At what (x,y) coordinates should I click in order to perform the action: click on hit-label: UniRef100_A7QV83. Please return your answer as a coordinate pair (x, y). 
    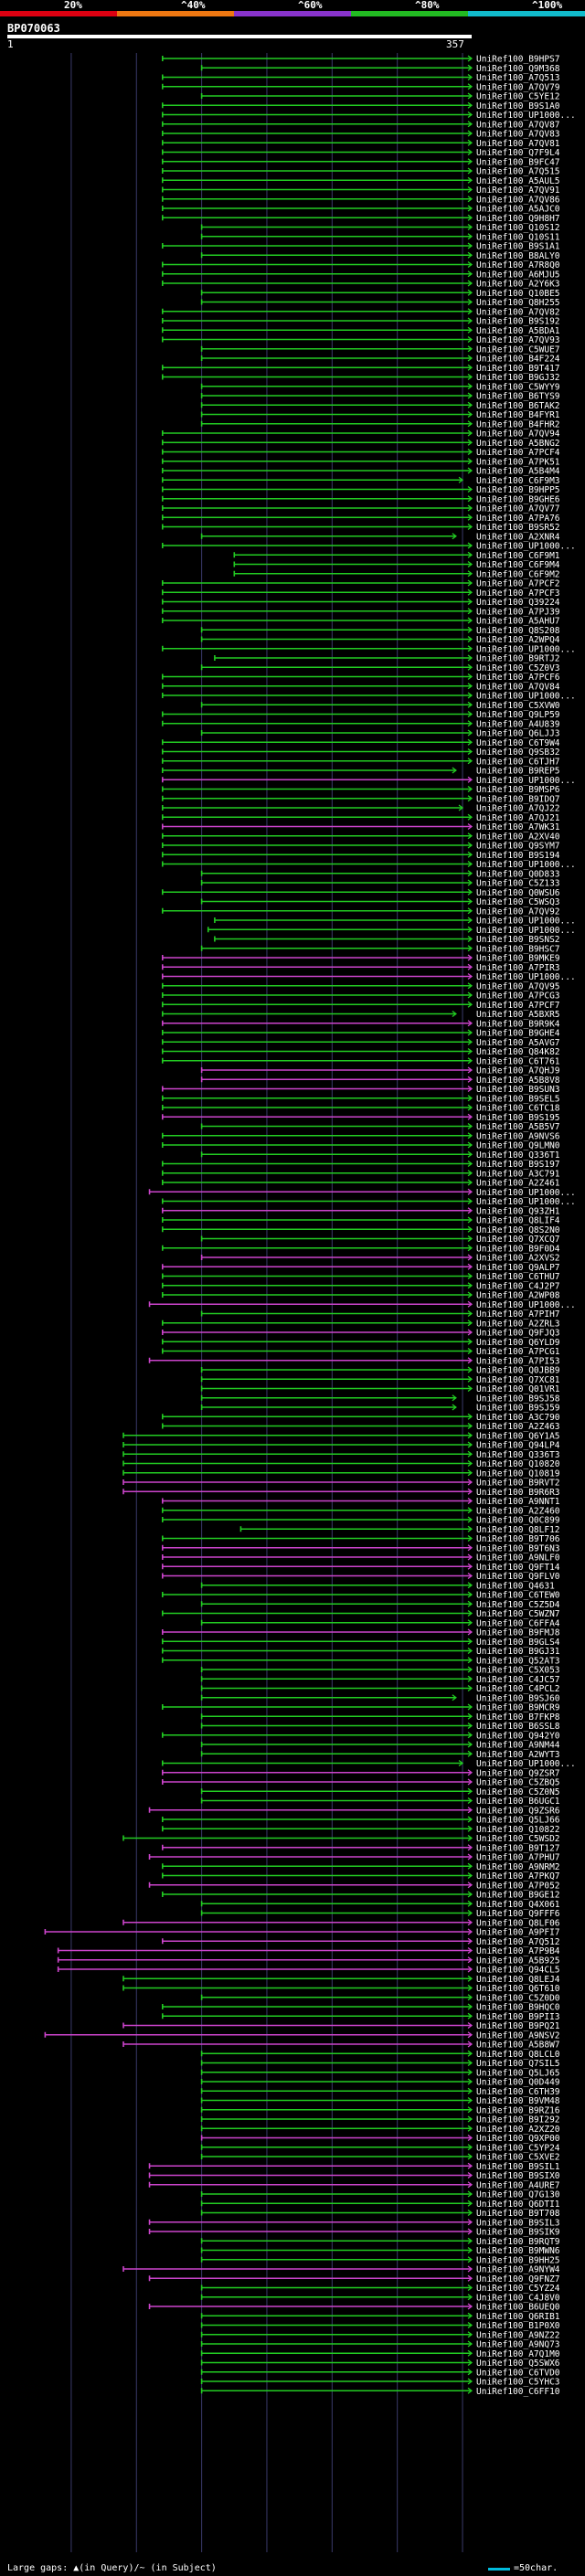
    Looking at the image, I should click on (518, 135).